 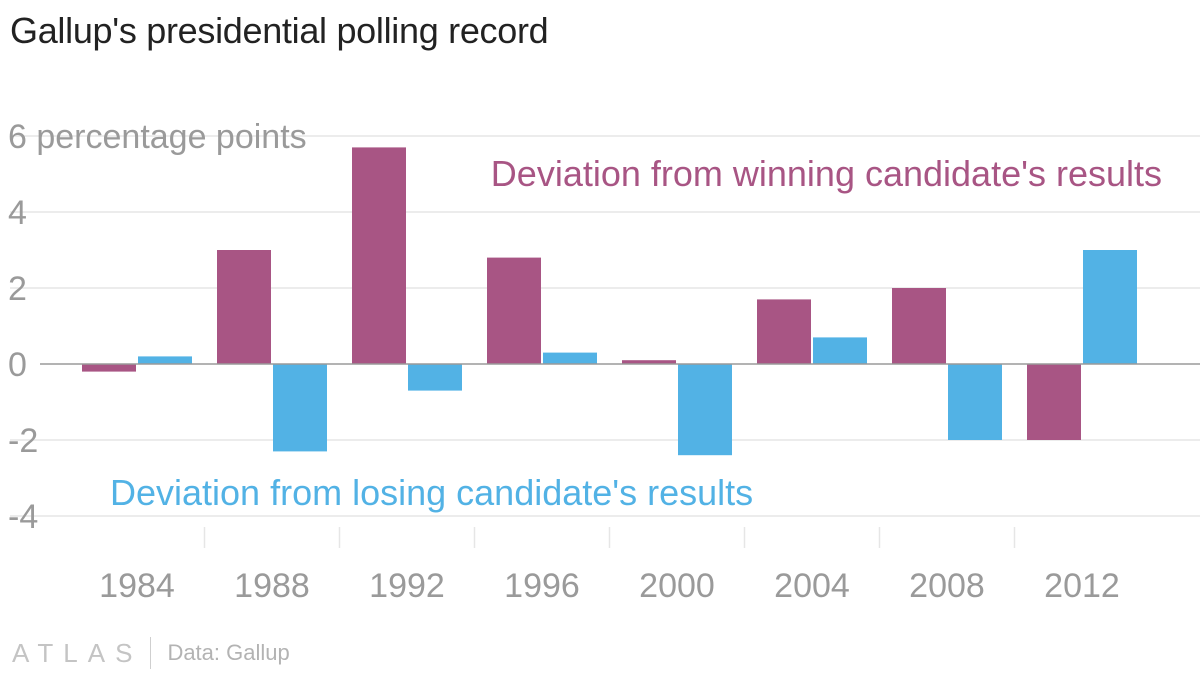 What do you see at coordinates (784, 331) in the screenshot?
I see `bar-winning-2004` at bounding box center [784, 331].